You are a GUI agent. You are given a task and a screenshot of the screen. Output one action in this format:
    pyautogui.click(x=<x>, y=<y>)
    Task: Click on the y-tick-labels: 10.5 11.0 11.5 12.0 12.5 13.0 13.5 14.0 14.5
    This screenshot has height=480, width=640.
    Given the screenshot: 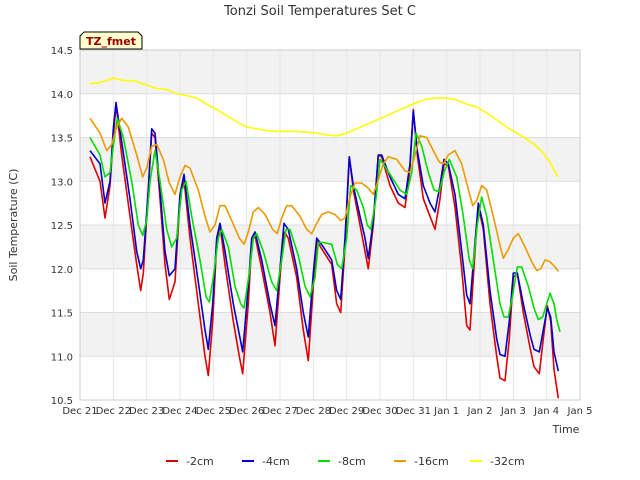 What is the action you would take?
    pyautogui.click(x=62, y=226)
    